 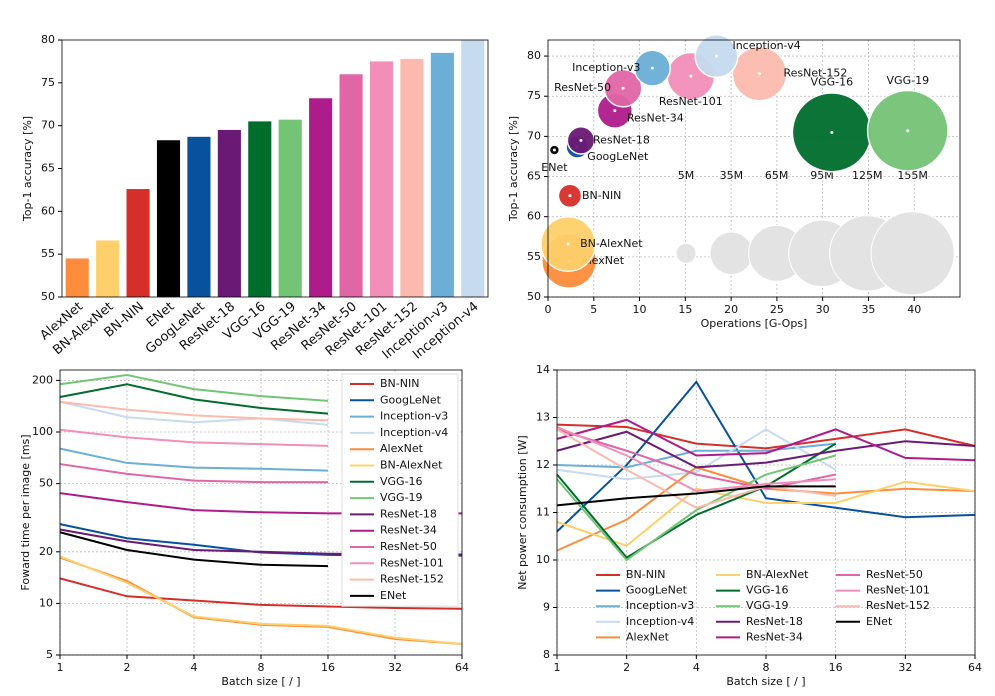 I want to click on y-tick-label: 11, so click(x=543, y=512).